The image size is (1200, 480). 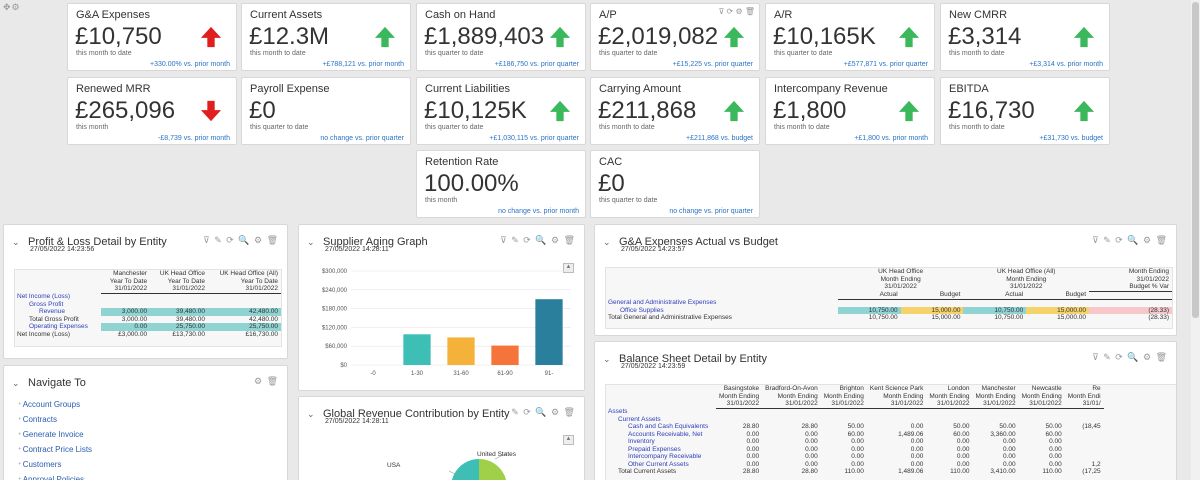 What do you see at coordinates (493, 469) in the screenshot?
I see `pie-slice-united-states` at bounding box center [493, 469].